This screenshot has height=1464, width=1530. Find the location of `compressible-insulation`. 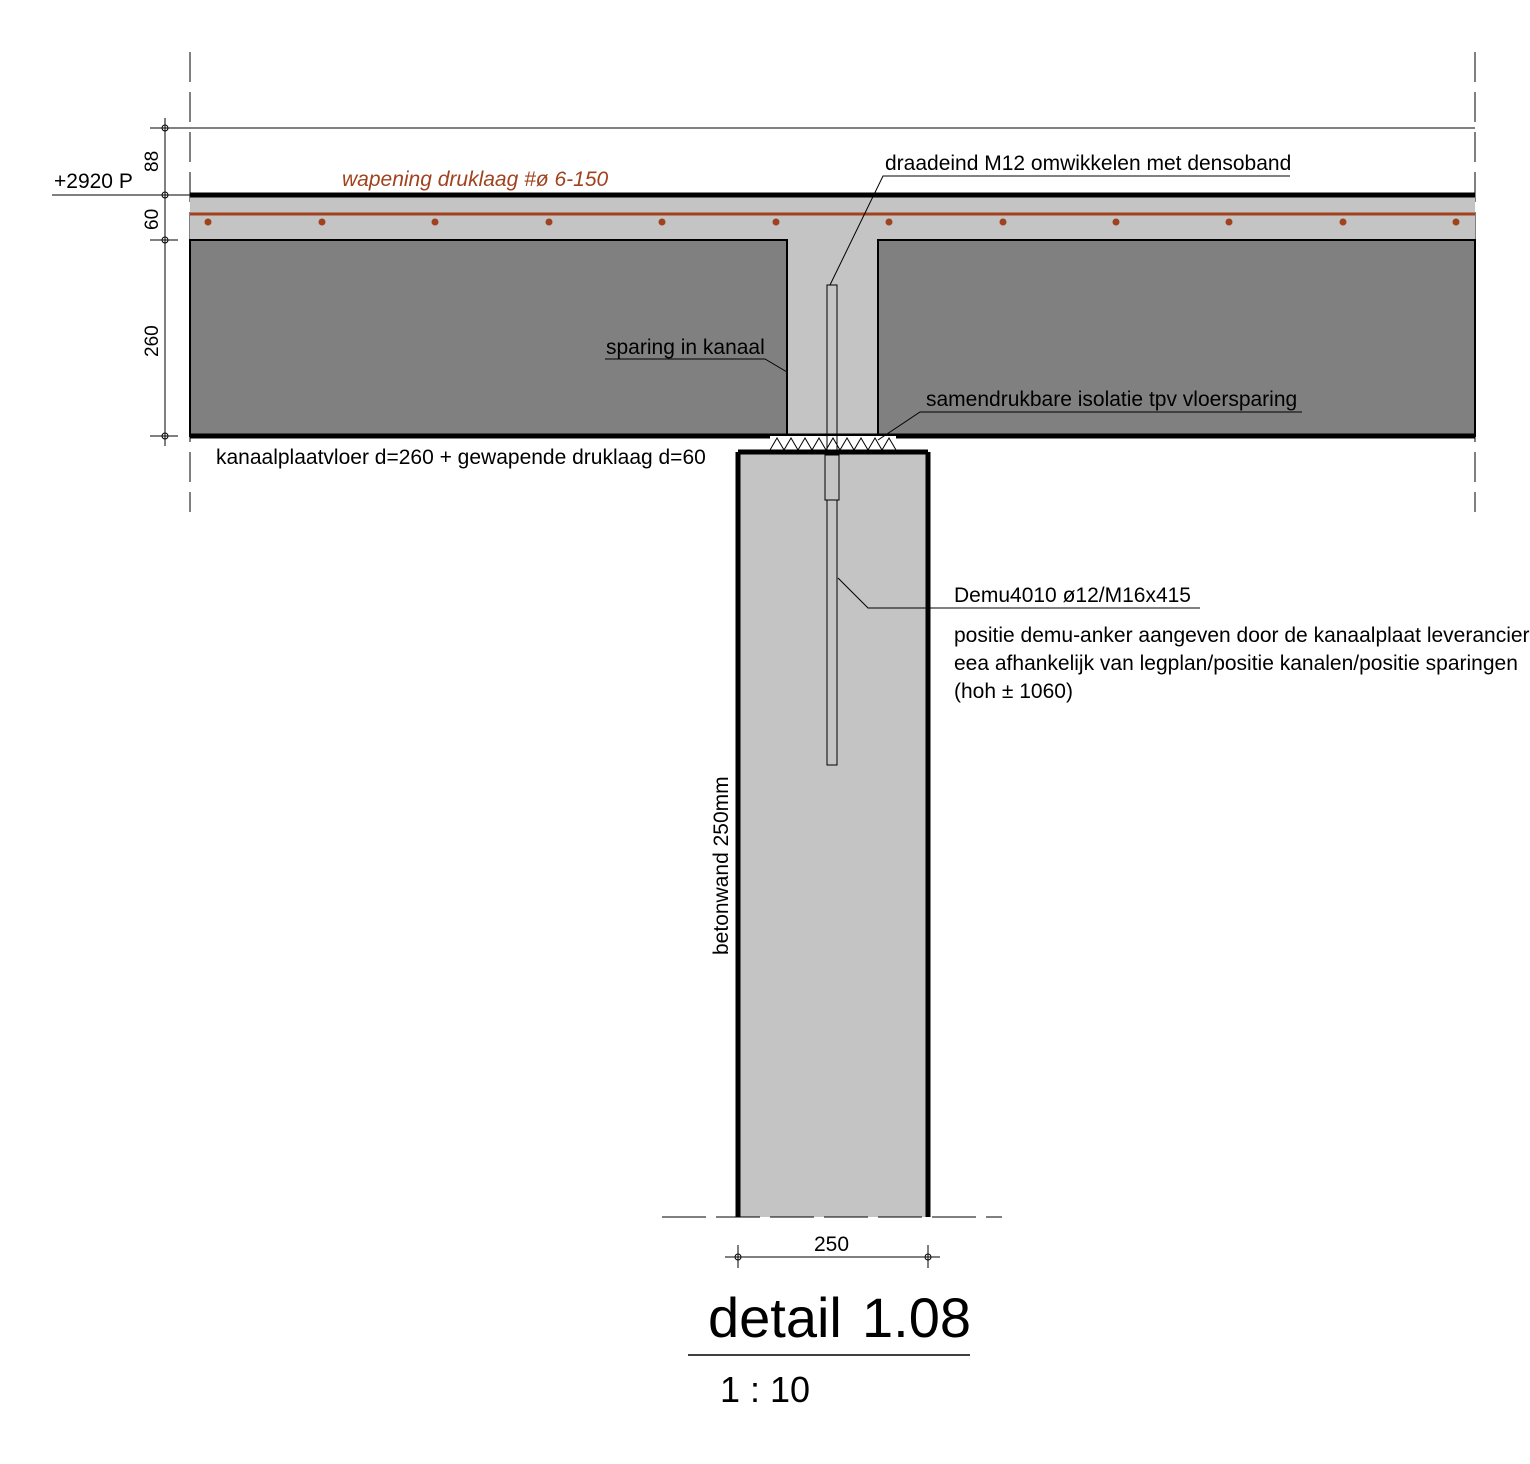

compressible-insulation is located at coordinates (833, 443).